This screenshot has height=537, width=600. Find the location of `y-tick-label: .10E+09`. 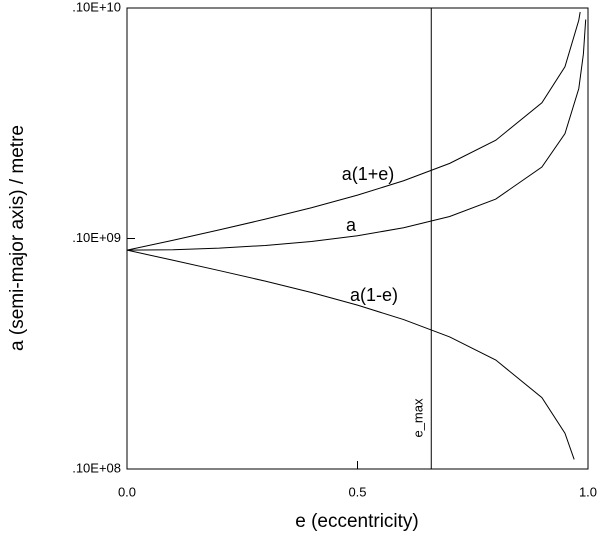

y-tick-label: .10E+09 is located at coordinates (96, 237).